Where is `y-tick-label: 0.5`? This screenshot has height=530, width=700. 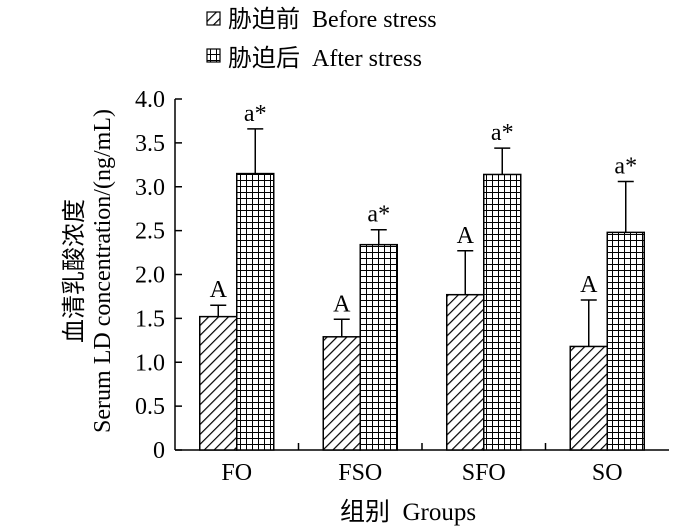 y-tick-label: 0.5 is located at coordinates (150, 407).